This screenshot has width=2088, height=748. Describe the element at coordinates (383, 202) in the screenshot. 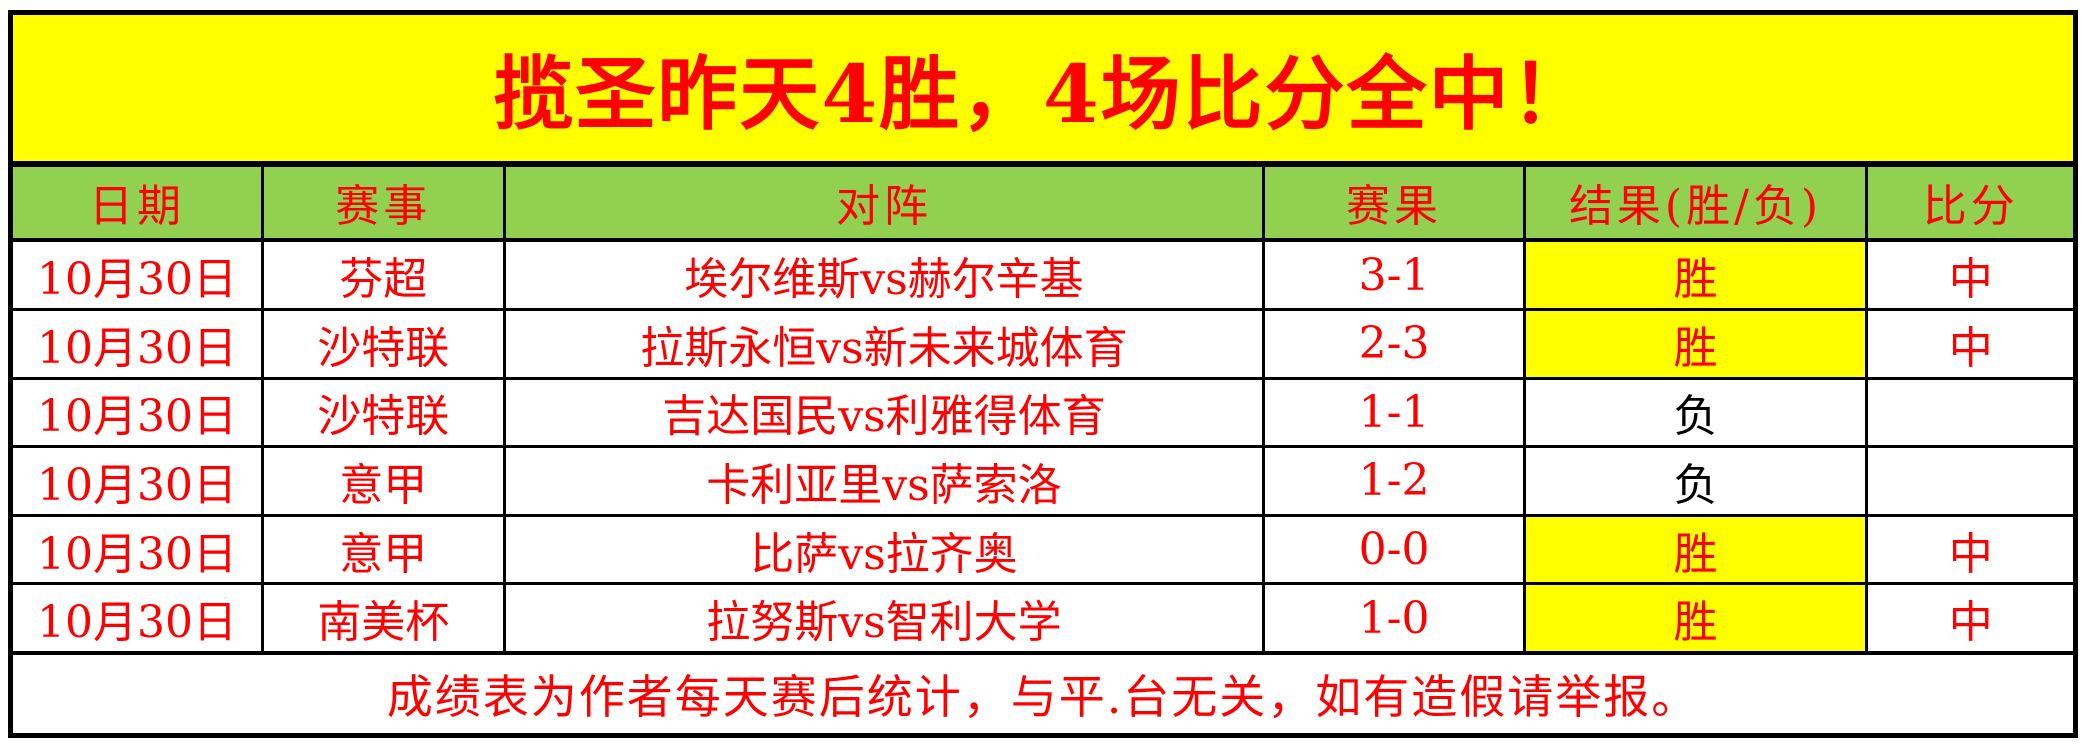

I see `column-header-league: 赛事` at that location.